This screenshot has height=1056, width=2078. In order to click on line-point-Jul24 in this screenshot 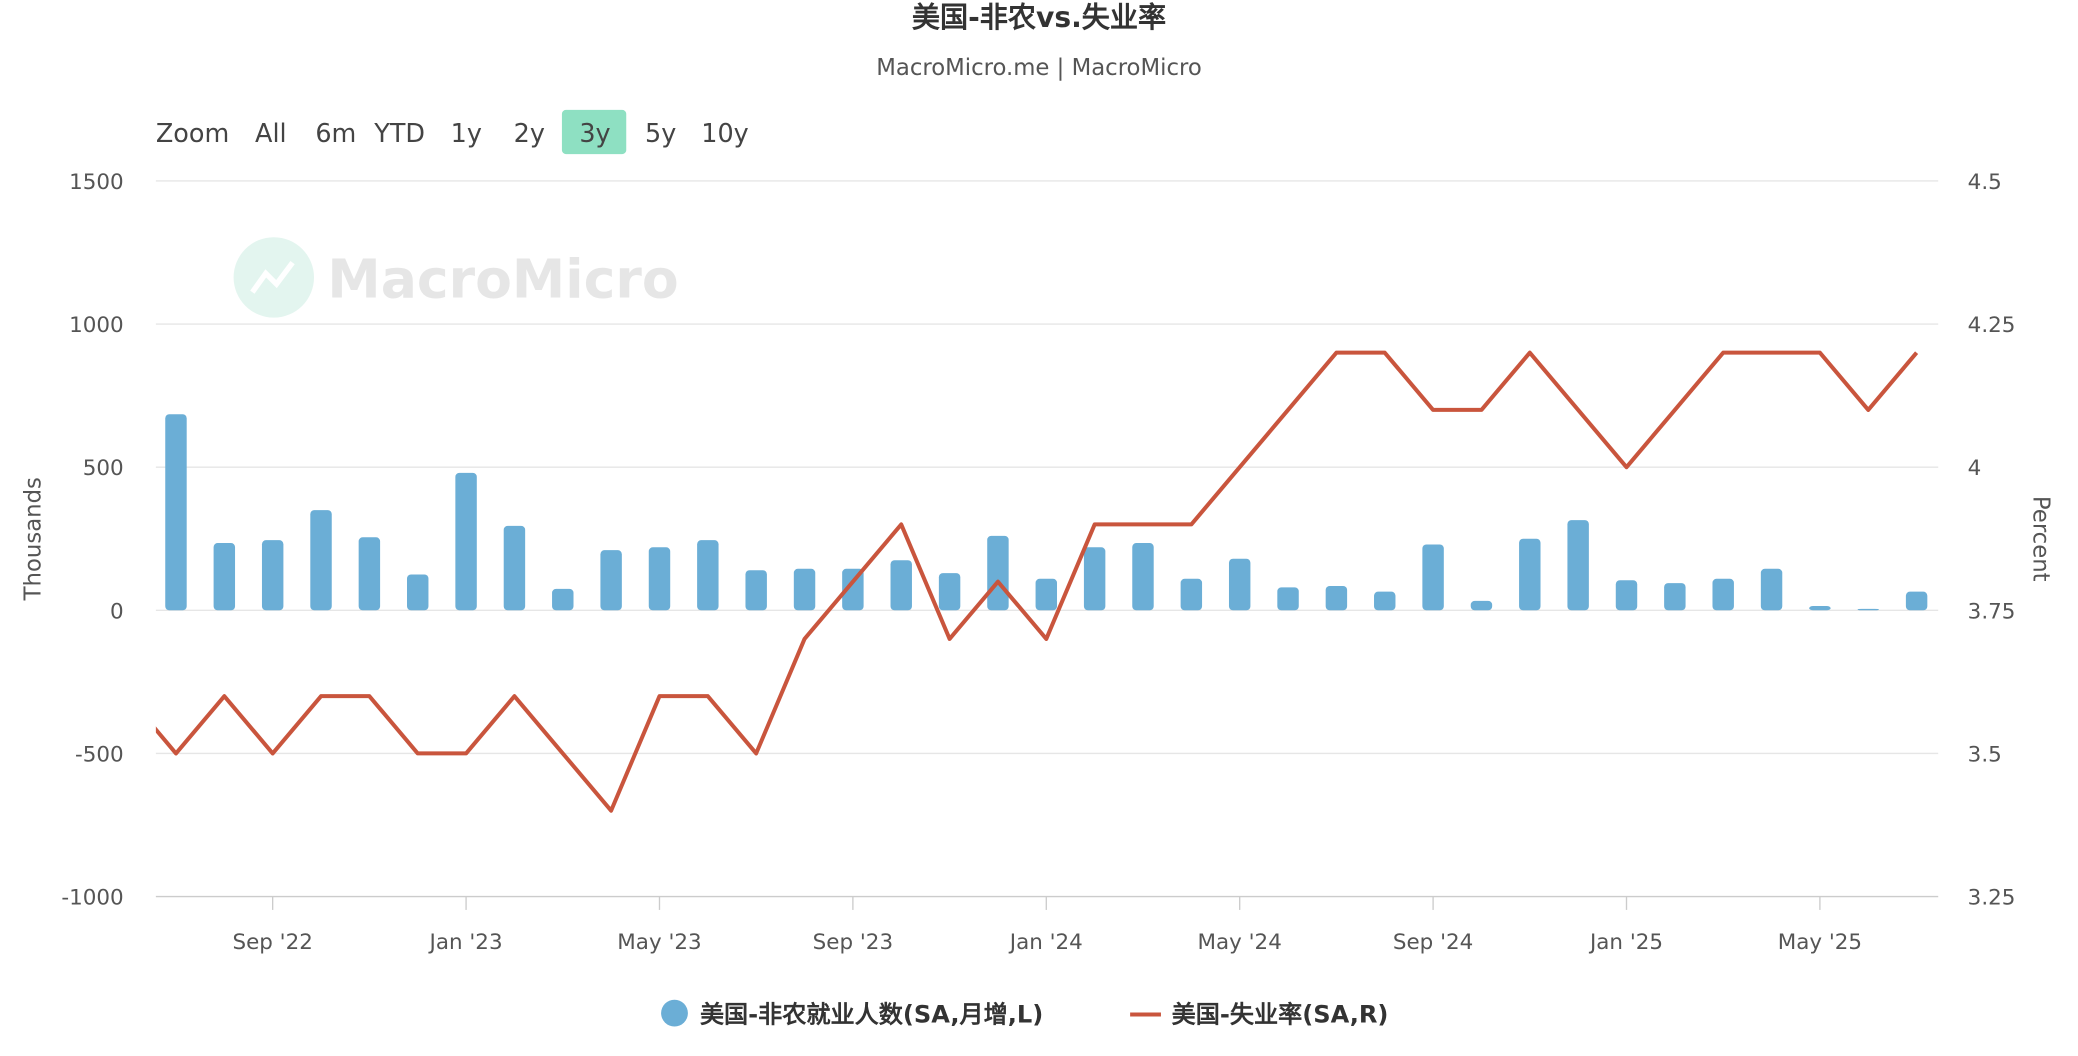, I will do `click(1336, 352)`.